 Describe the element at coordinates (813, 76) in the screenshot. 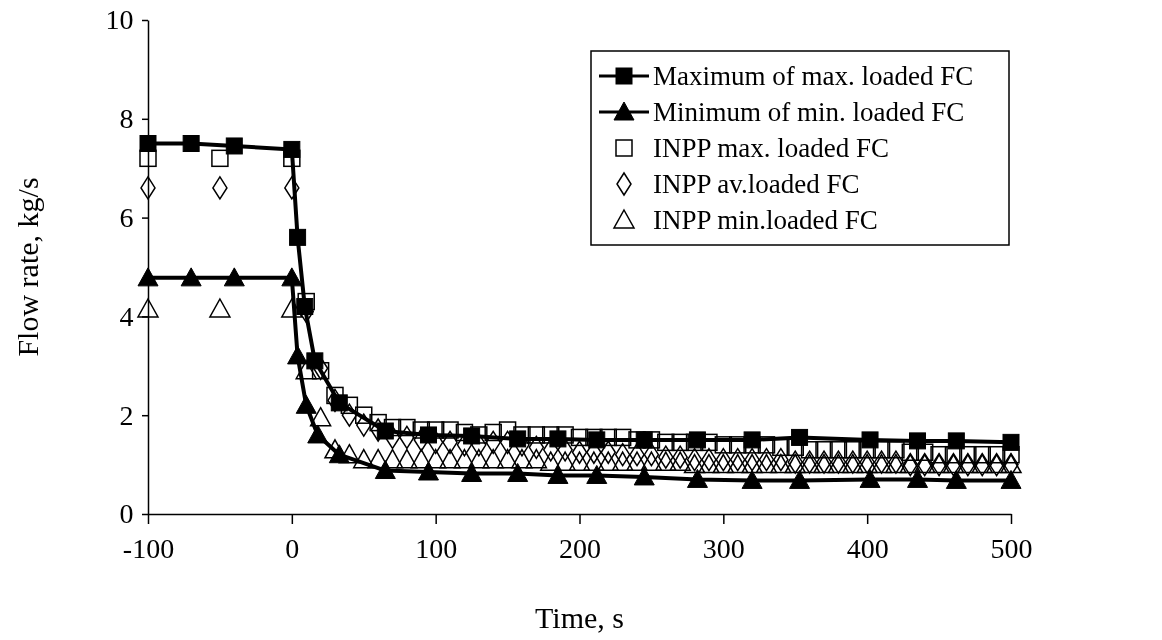

I see `legend-label: Maximum of max. loaded FC` at that location.